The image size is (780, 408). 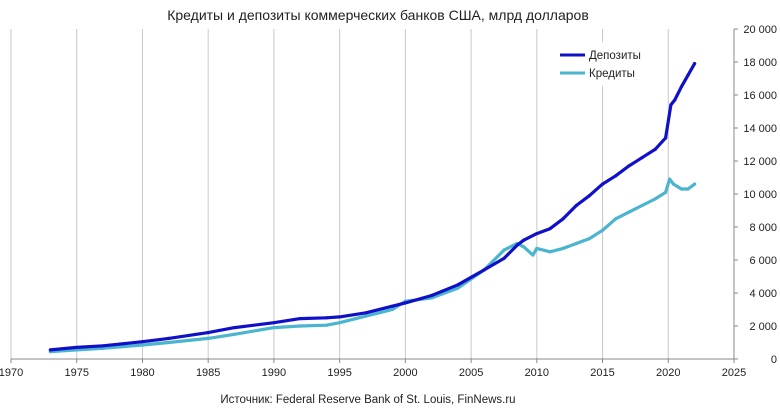 I want to click on legend-box, so click(x=597, y=64).